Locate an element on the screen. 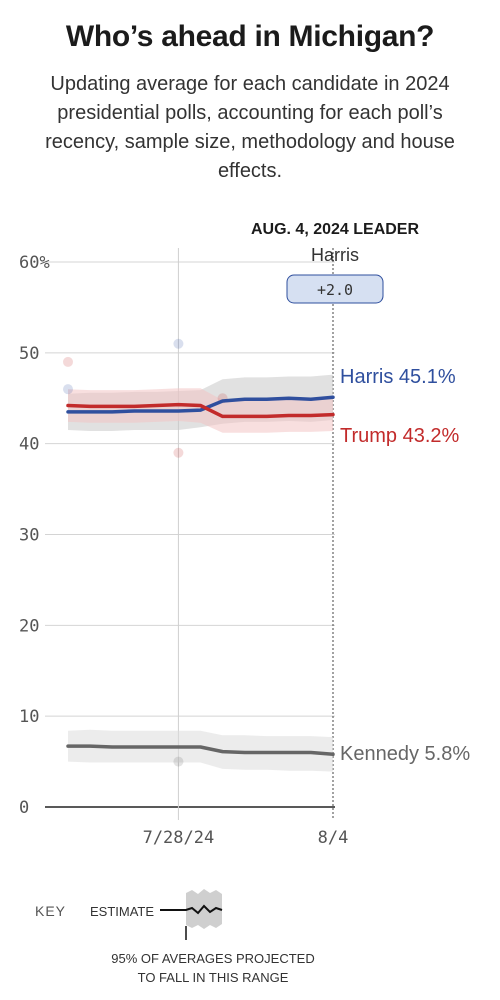  y-tick-label: 50 is located at coordinates (29, 354).